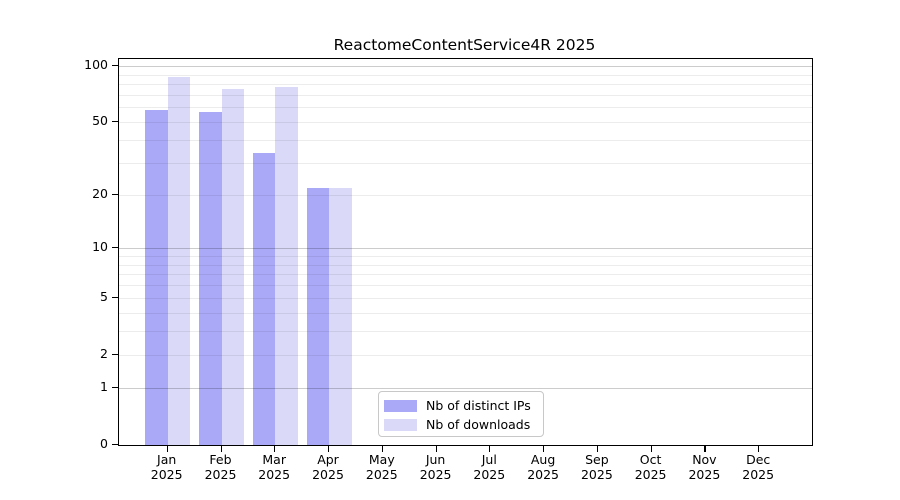 This screenshot has width=900, height=500. I want to click on x-tick-aug, so click(544, 449).